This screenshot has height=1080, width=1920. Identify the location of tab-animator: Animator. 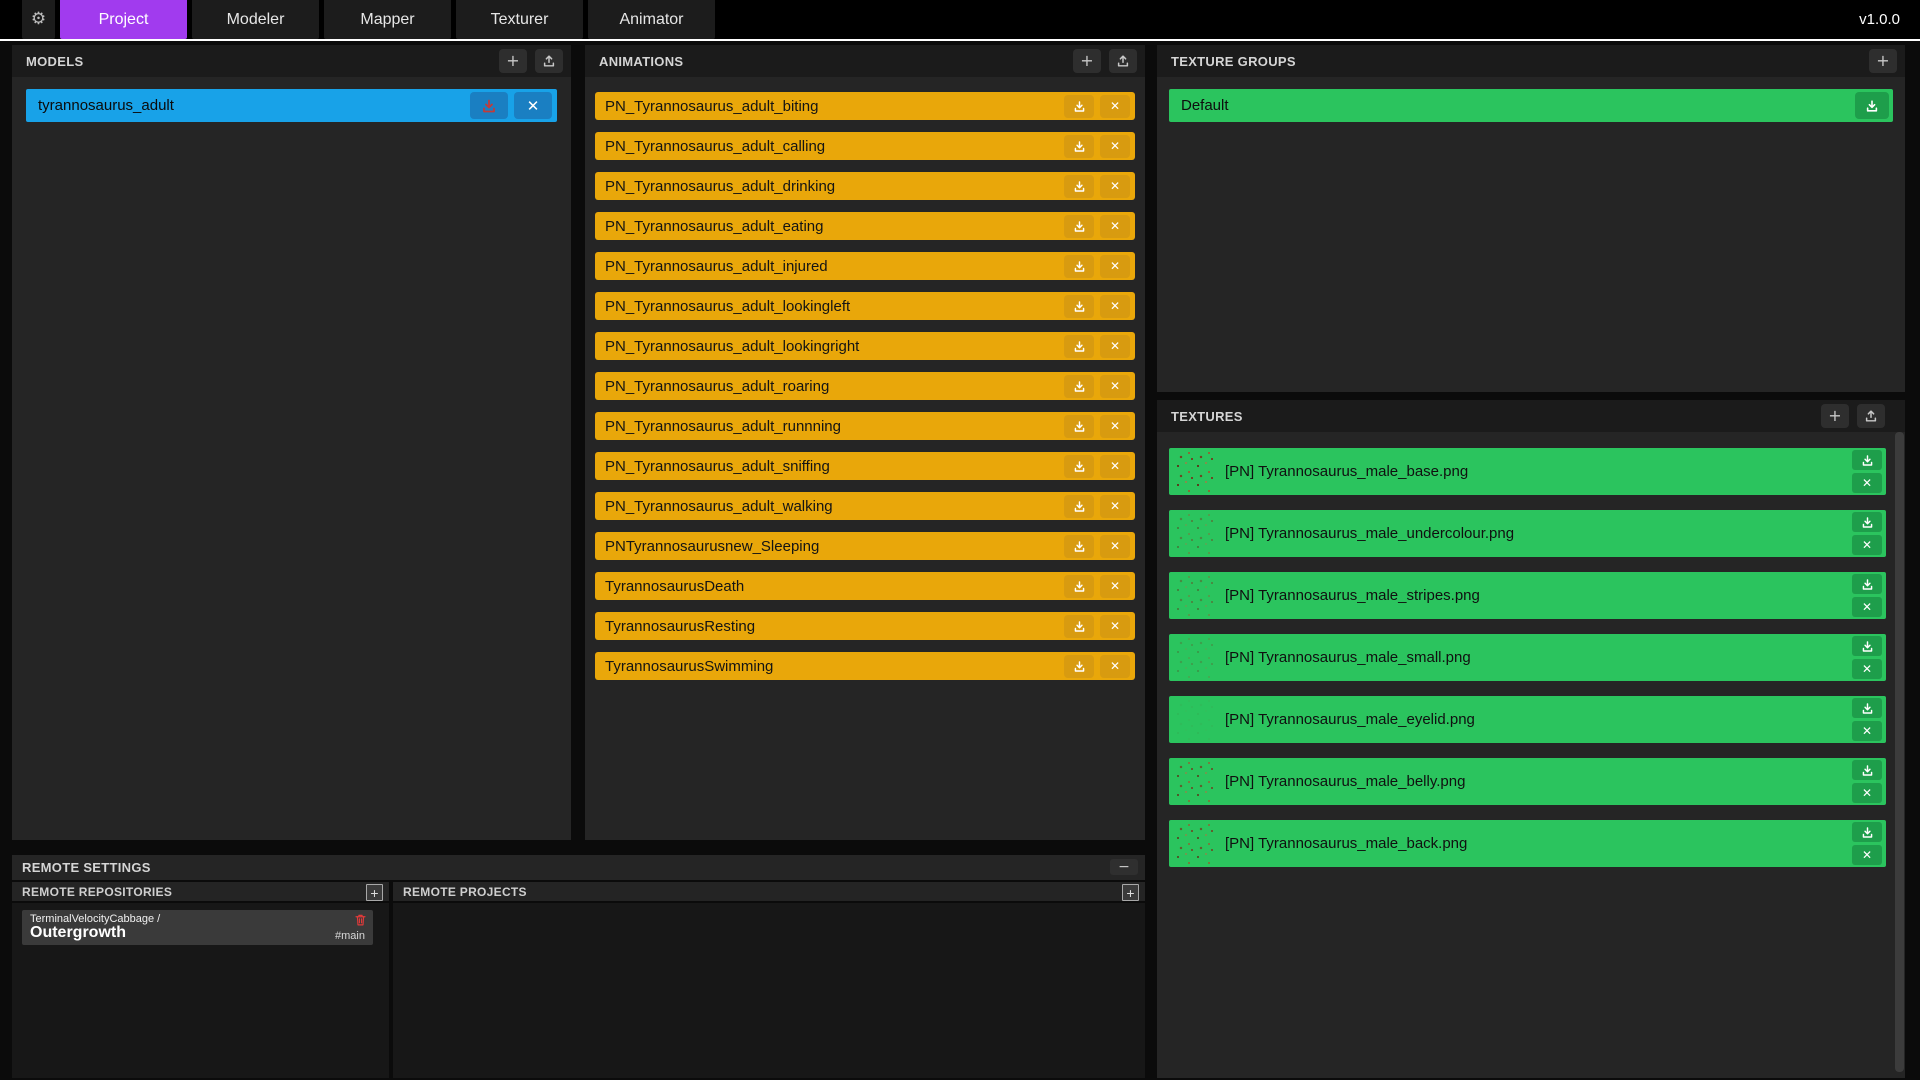
(651, 19).